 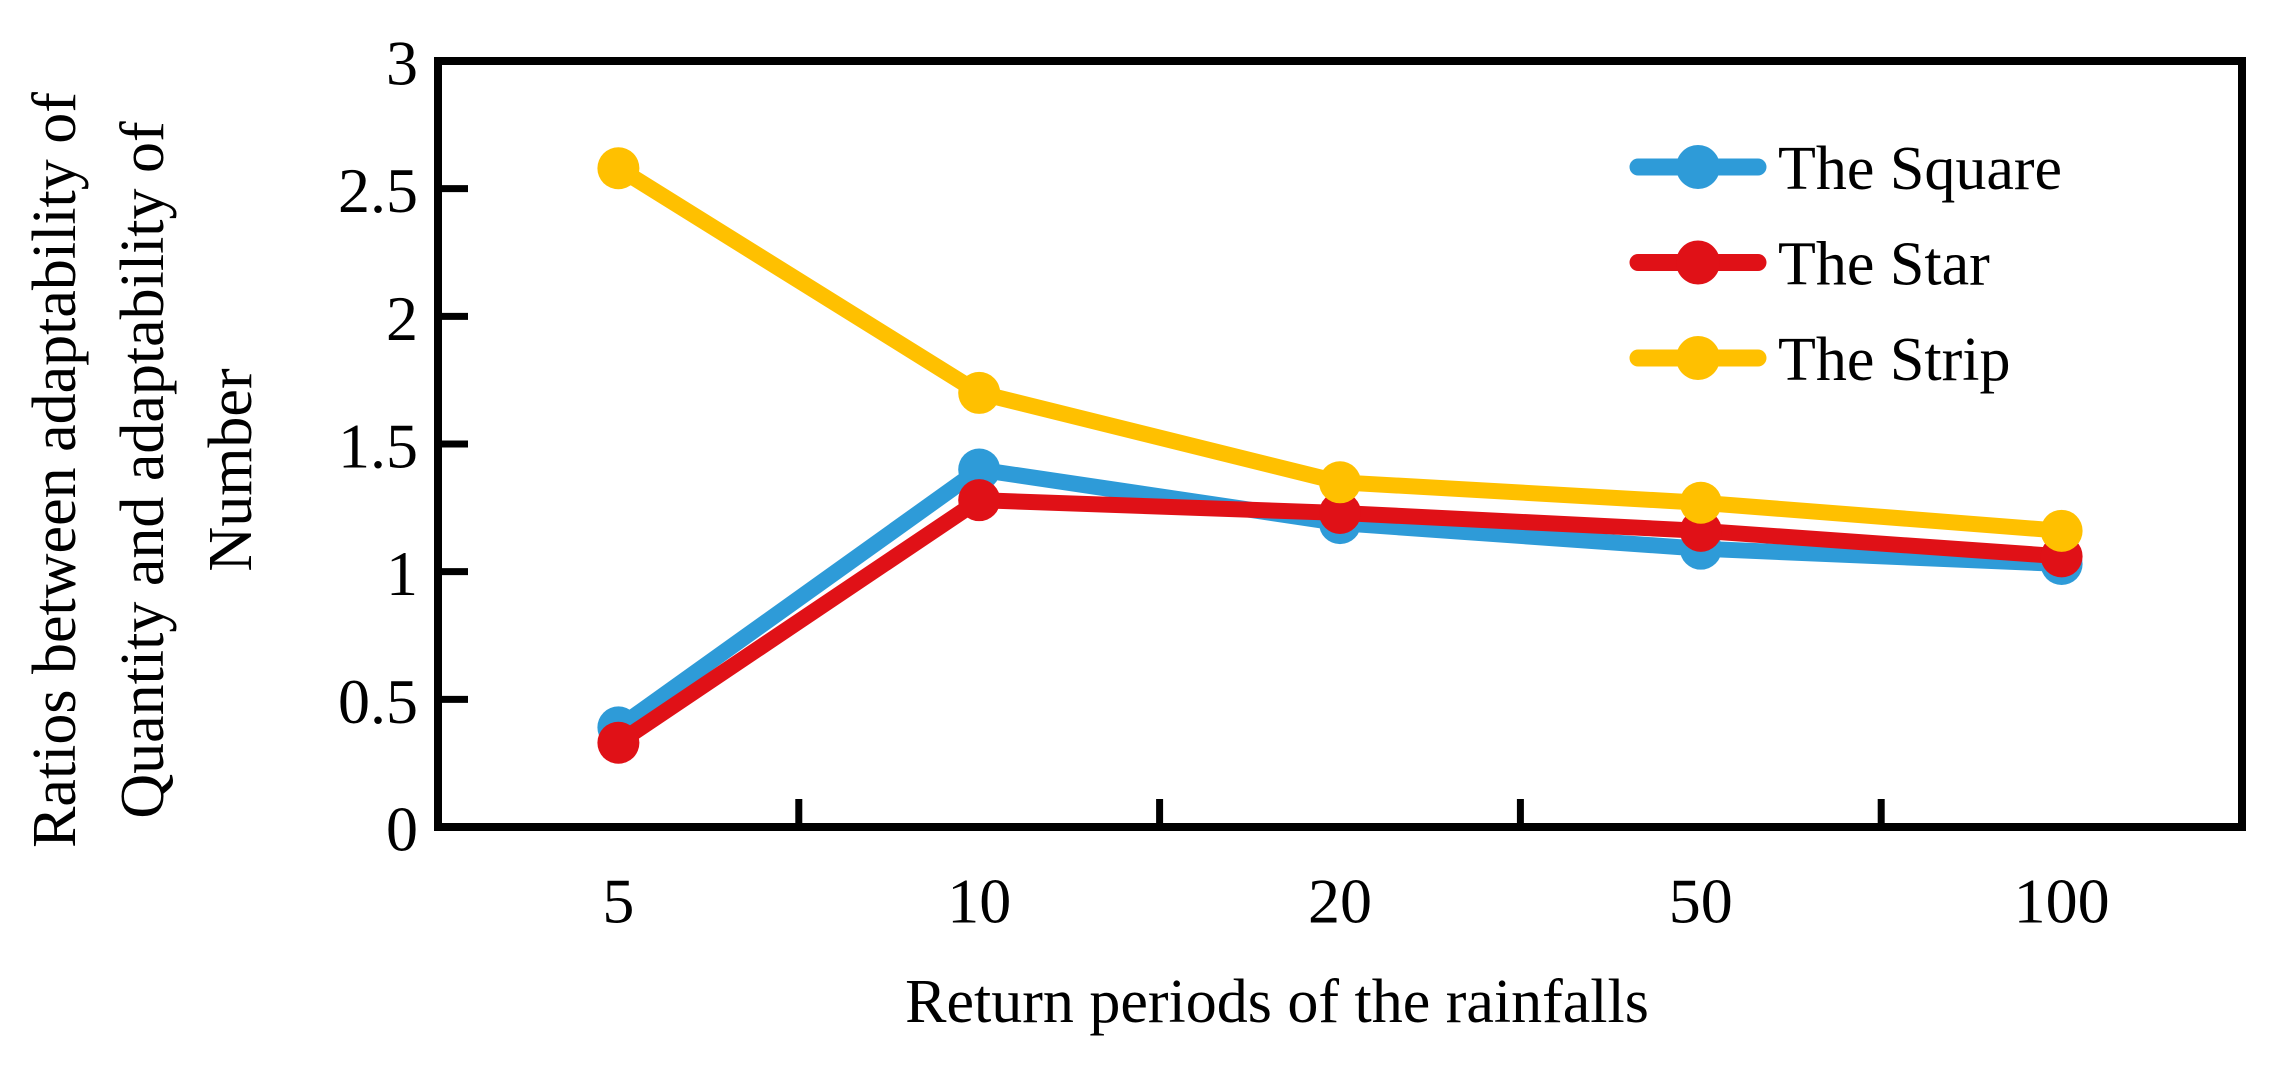 I want to click on legend-item-the-star: The Star, so click(x=1809, y=265).